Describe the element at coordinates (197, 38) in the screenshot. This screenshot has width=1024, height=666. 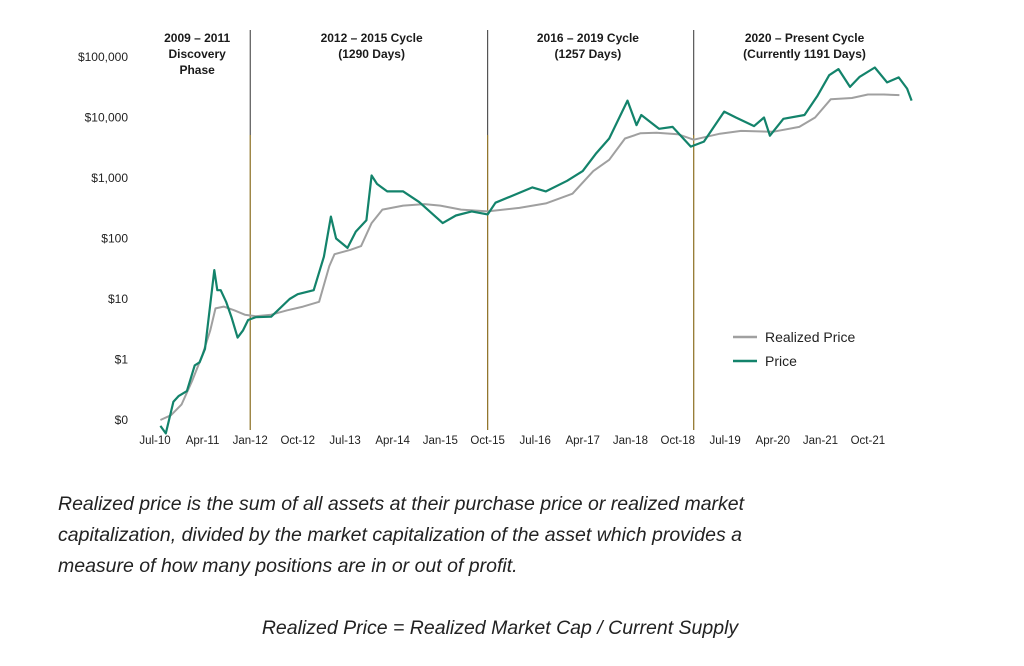
I see `phase-label: 2009 – 2011` at that location.